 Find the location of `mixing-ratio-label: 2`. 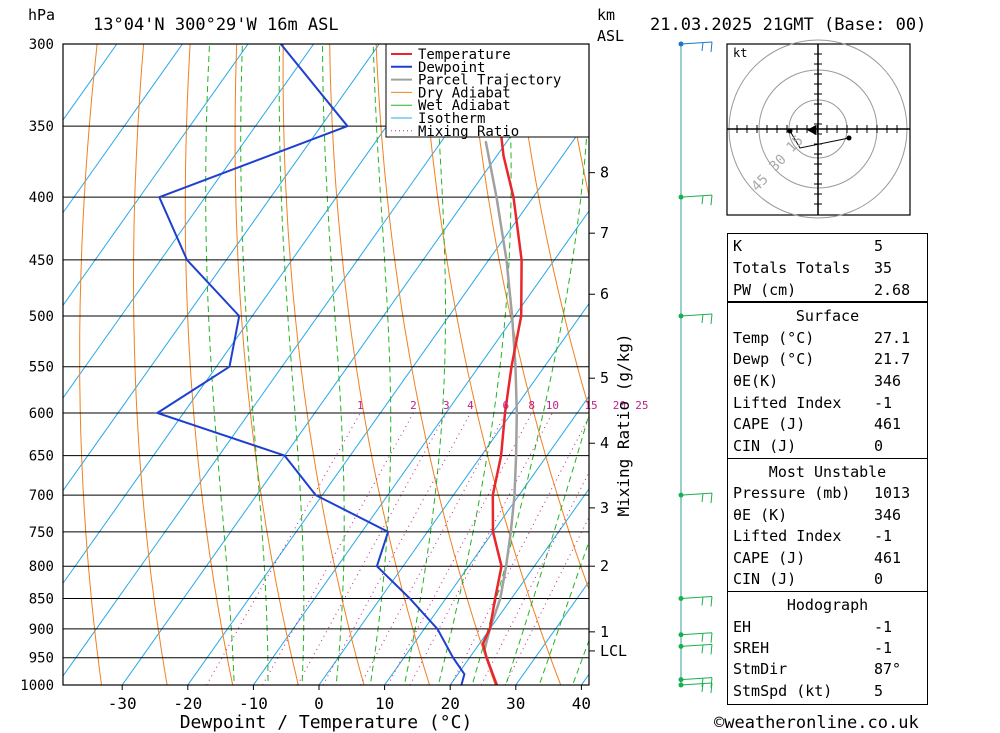

mixing-ratio-label: 2 is located at coordinates (413, 405).